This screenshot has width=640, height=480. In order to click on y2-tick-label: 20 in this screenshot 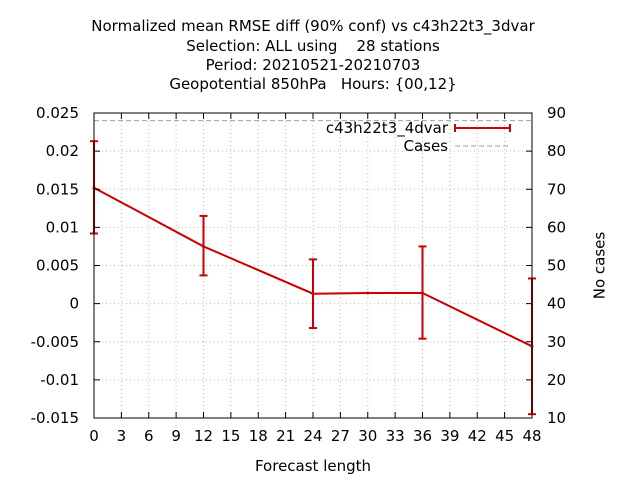, I will do `click(556, 380)`.